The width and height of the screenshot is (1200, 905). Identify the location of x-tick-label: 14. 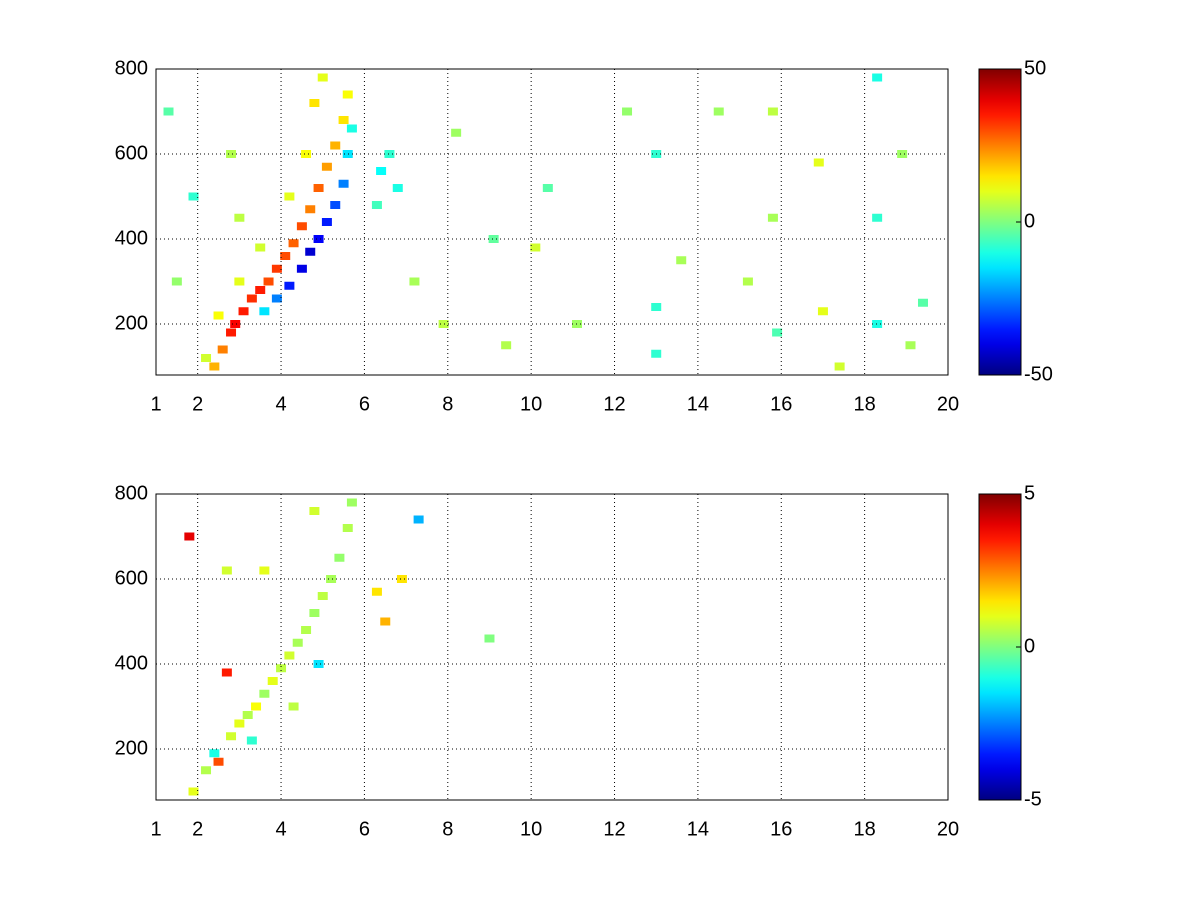
(698, 404).